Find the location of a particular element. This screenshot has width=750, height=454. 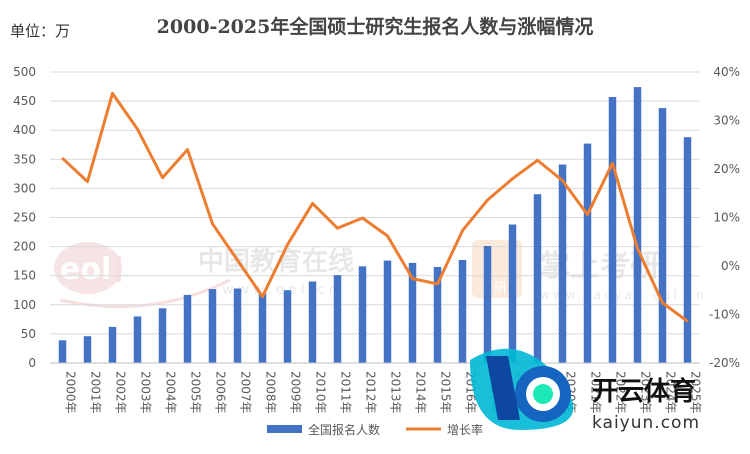

category-tick-label: 2024年 is located at coordinates (671, 392).